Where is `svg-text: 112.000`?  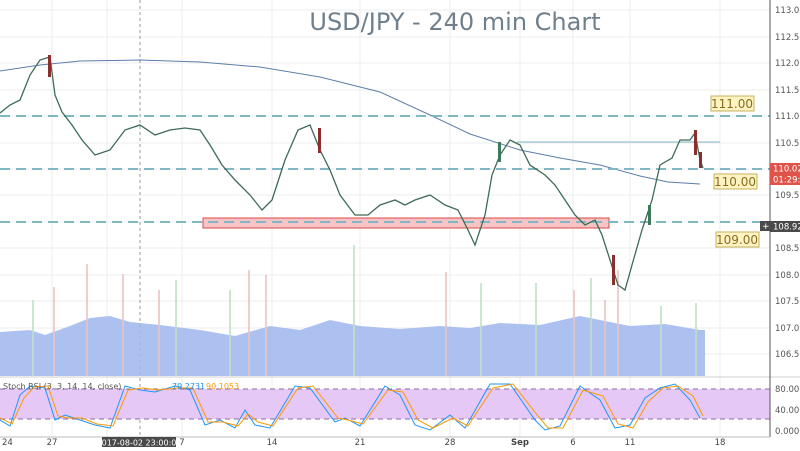
svg-text: 112.000 is located at coordinates (787, 64).